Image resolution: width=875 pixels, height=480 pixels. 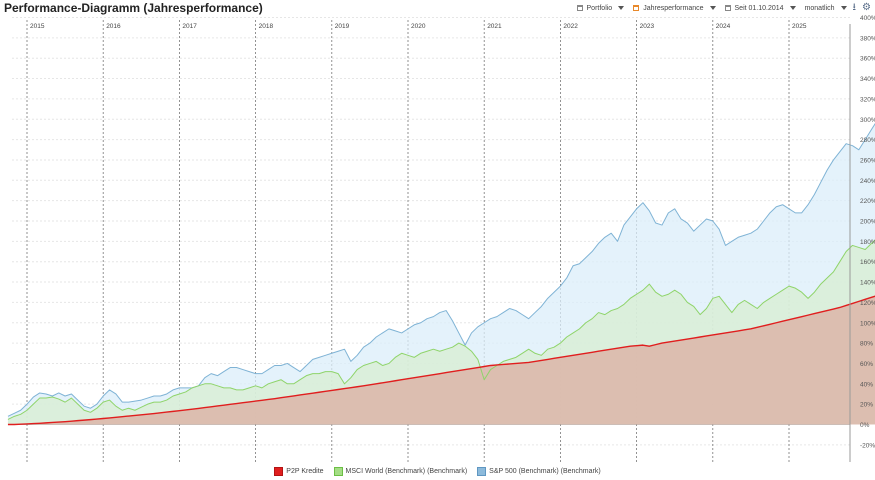 I want to click on year-label: 2024, so click(x=723, y=26).